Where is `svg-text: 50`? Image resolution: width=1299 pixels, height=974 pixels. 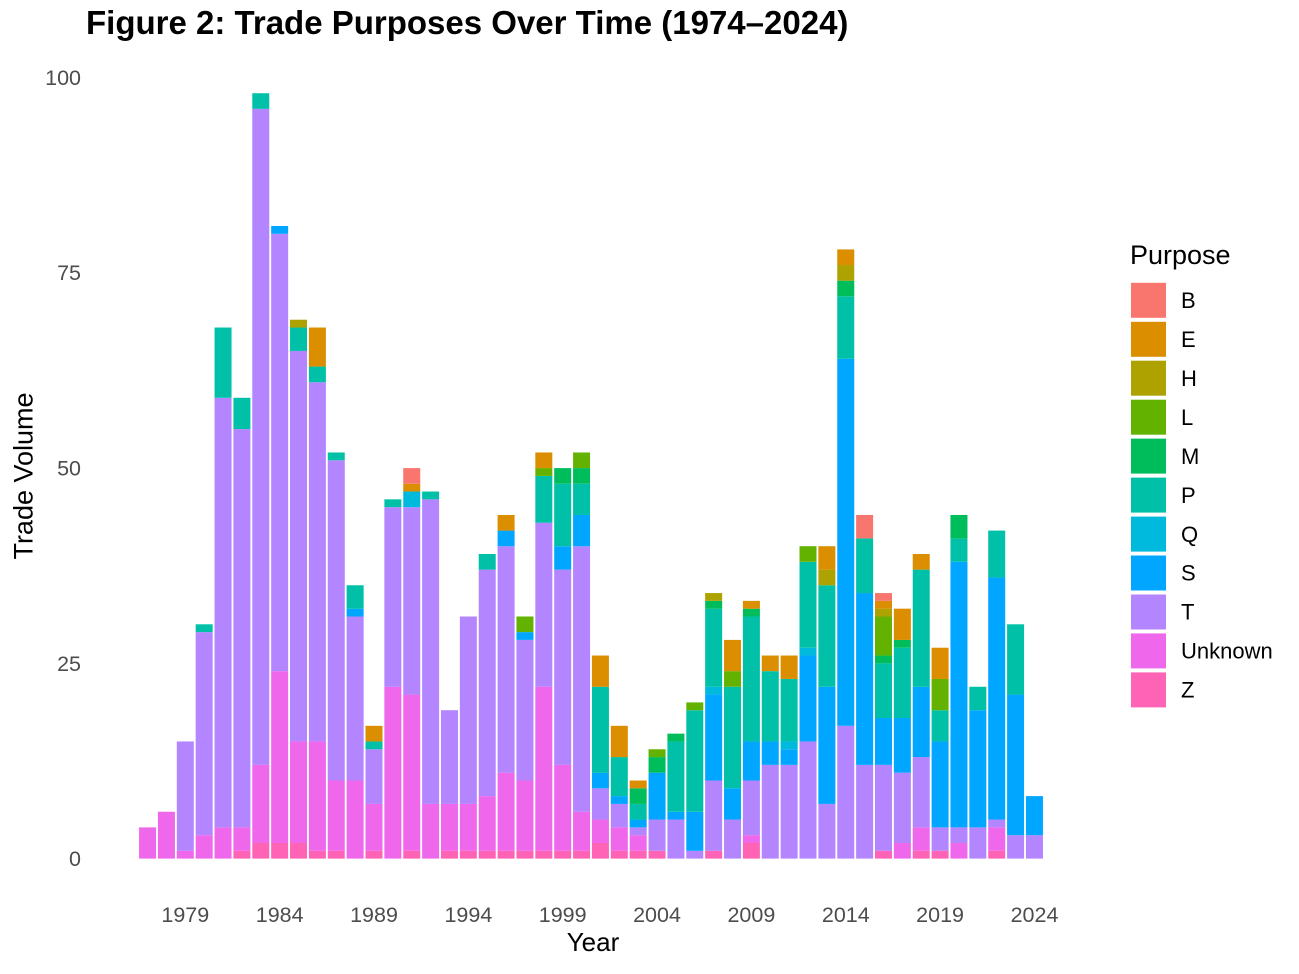
svg-text: 50 is located at coordinates (69, 469).